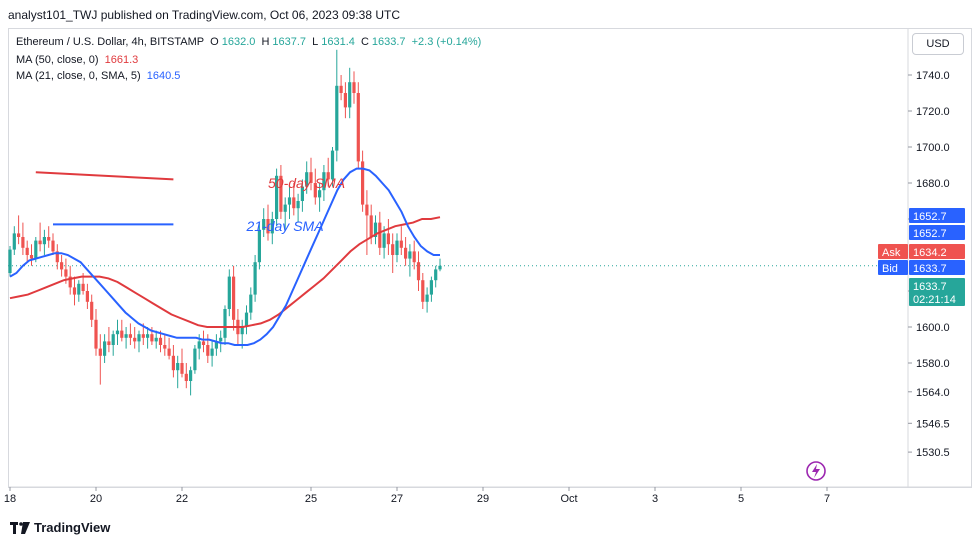  What do you see at coordinates (104, 176) in the screenshot?
I see `legend-line-ma50` at bounding box center [104, 176].